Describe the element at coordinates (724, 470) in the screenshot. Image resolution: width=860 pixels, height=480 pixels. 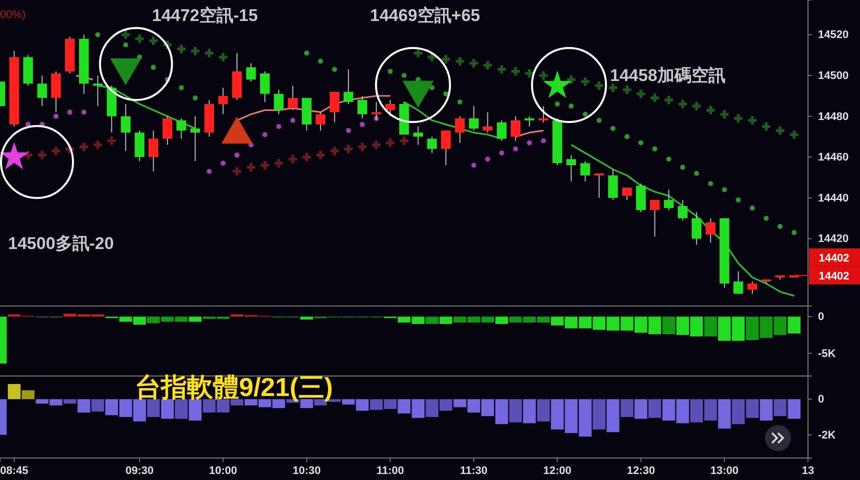
I see `x-tick-label: 13:00` at that location.